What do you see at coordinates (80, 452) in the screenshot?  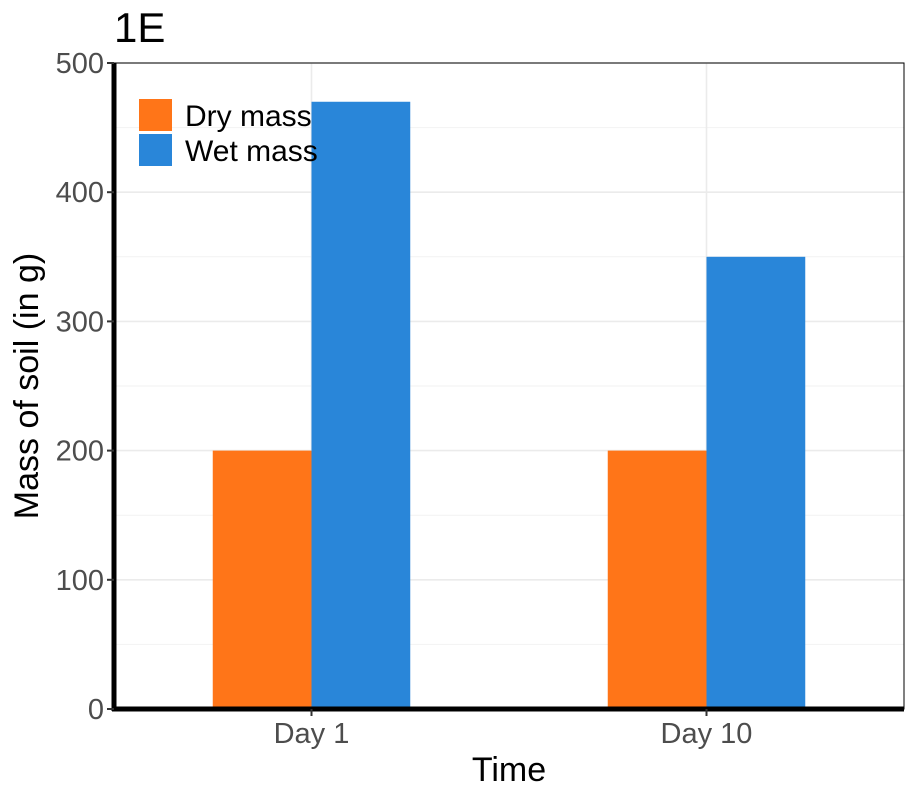 I see `y-tick-label: 200` at bounding box center [80, 452].